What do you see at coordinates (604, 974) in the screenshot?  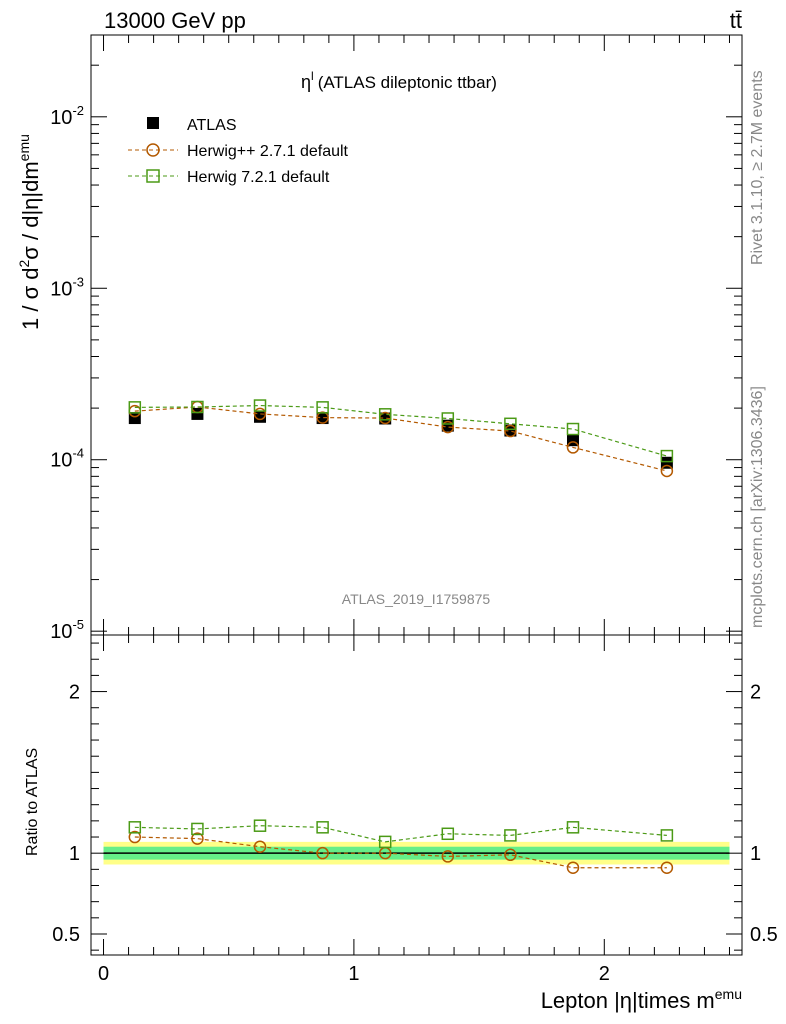 I see `ratio-xtick-label: 2` at bounding box center [604, 974].